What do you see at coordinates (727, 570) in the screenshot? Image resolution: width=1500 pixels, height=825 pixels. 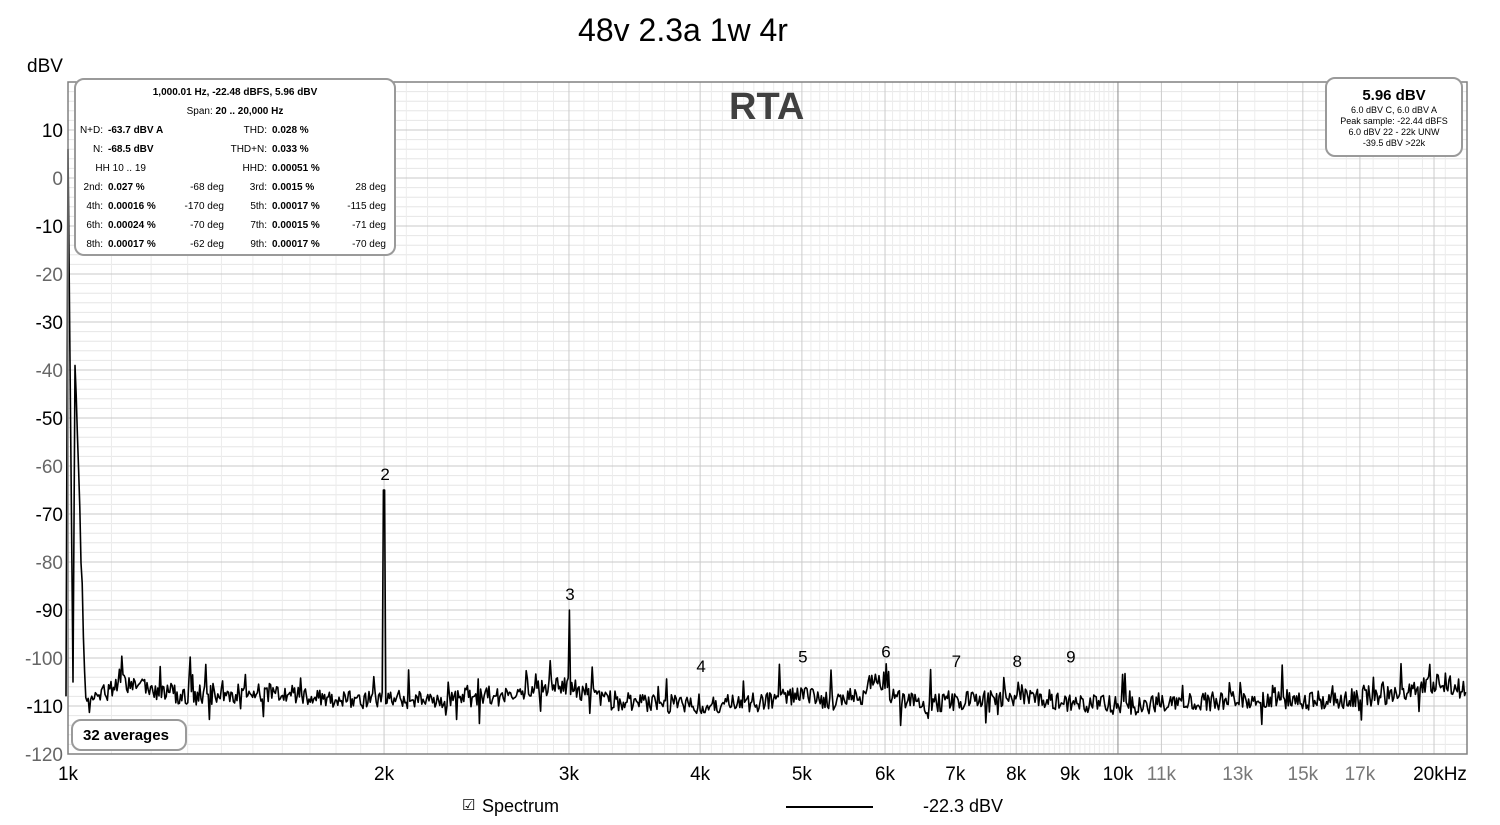 I see `harmonic-markers: 2 3 4 5 6 7 8 9` at bounding box center [727, 570].